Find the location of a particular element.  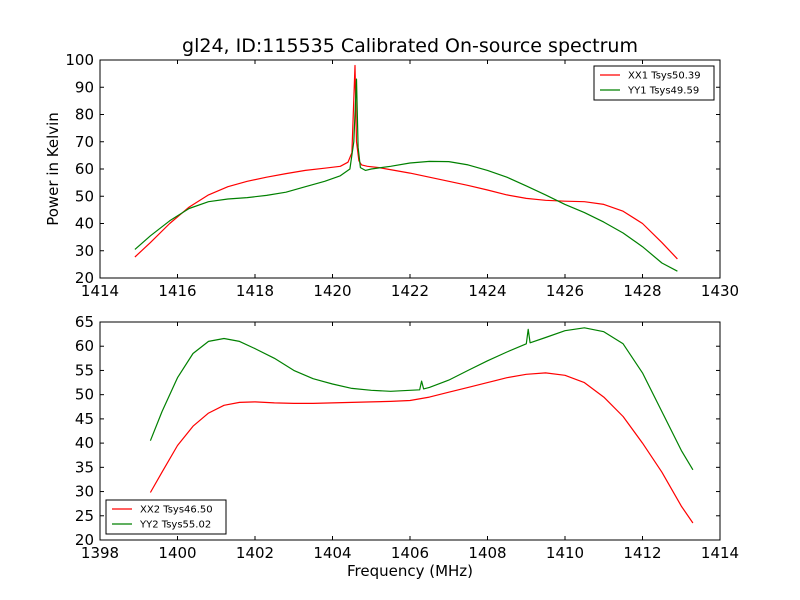

legend: XX1 Tsys50.39 YY1 Tsys49.59 is located at coordinates (654, 83).